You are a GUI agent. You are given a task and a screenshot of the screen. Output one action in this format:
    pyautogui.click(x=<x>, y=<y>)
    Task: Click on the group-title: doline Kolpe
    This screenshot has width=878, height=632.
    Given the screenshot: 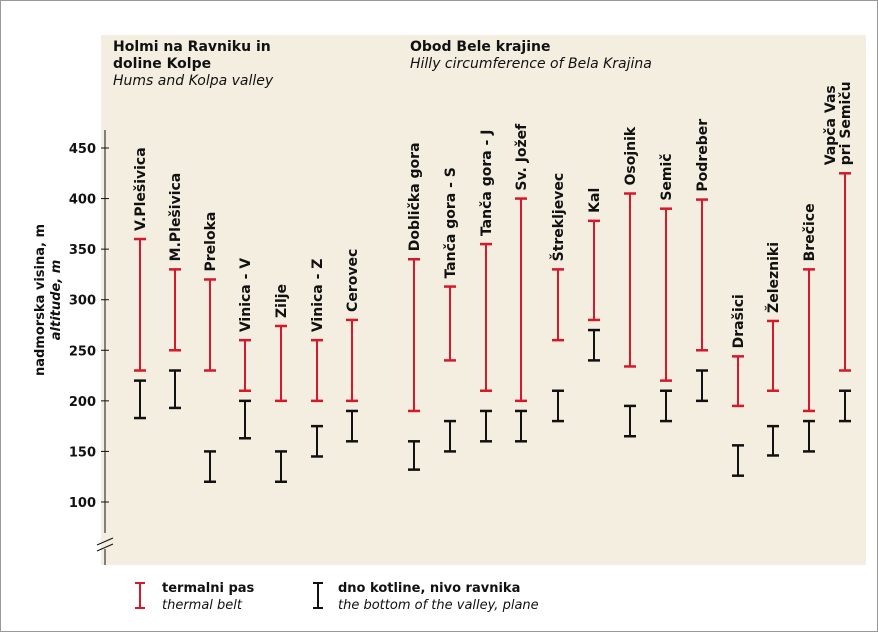 What is the action you would take?
    pyautogui.click(x=162, y=64)
    